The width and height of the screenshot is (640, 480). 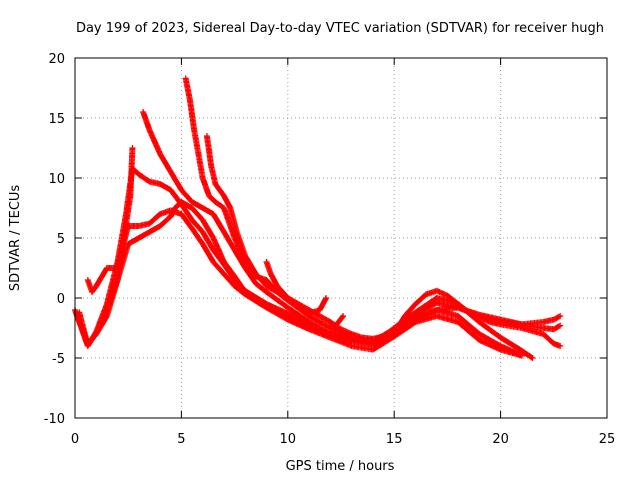 What do you see at coordinates (56, 179) in the screenshot?
I see `y-tick-label: 10` at bounding box center [56, 179].